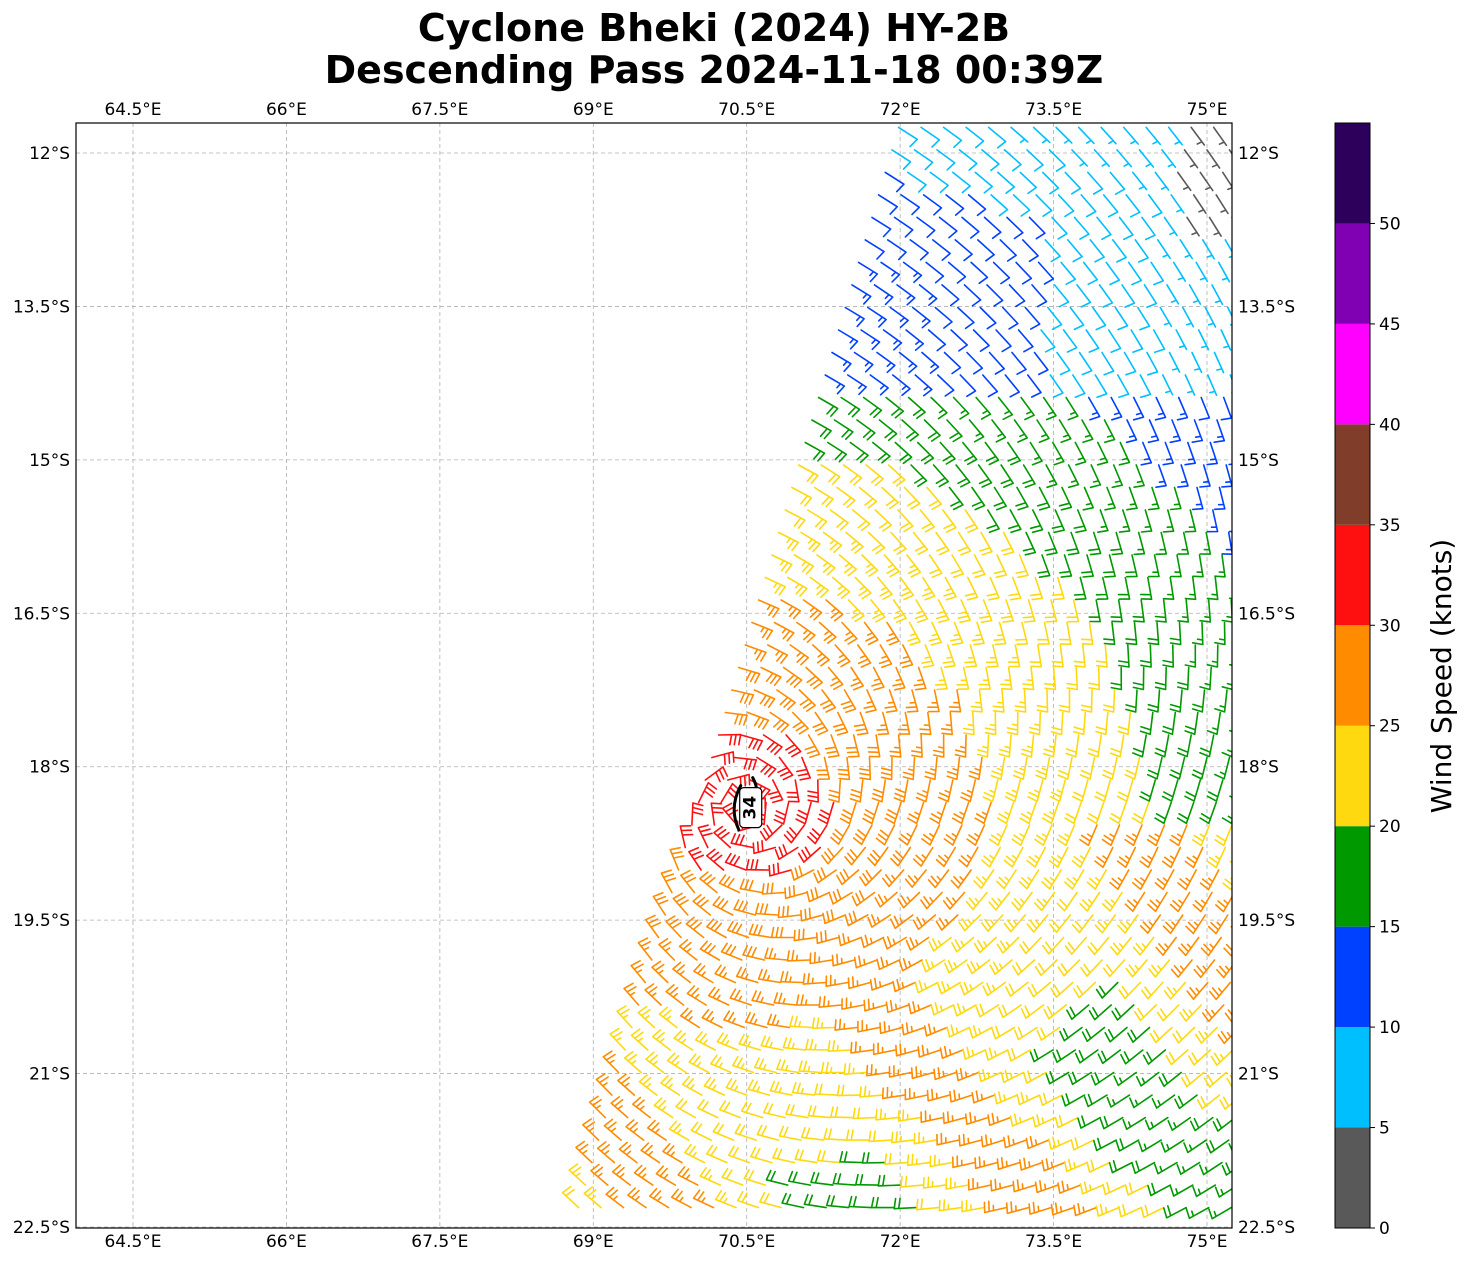 This screenshot has width=1471, height=1264. Describe the element at coordinates (132, 1242) in the screenshot. I see `x-tick-label-bottom: 64.5°E` at that location.